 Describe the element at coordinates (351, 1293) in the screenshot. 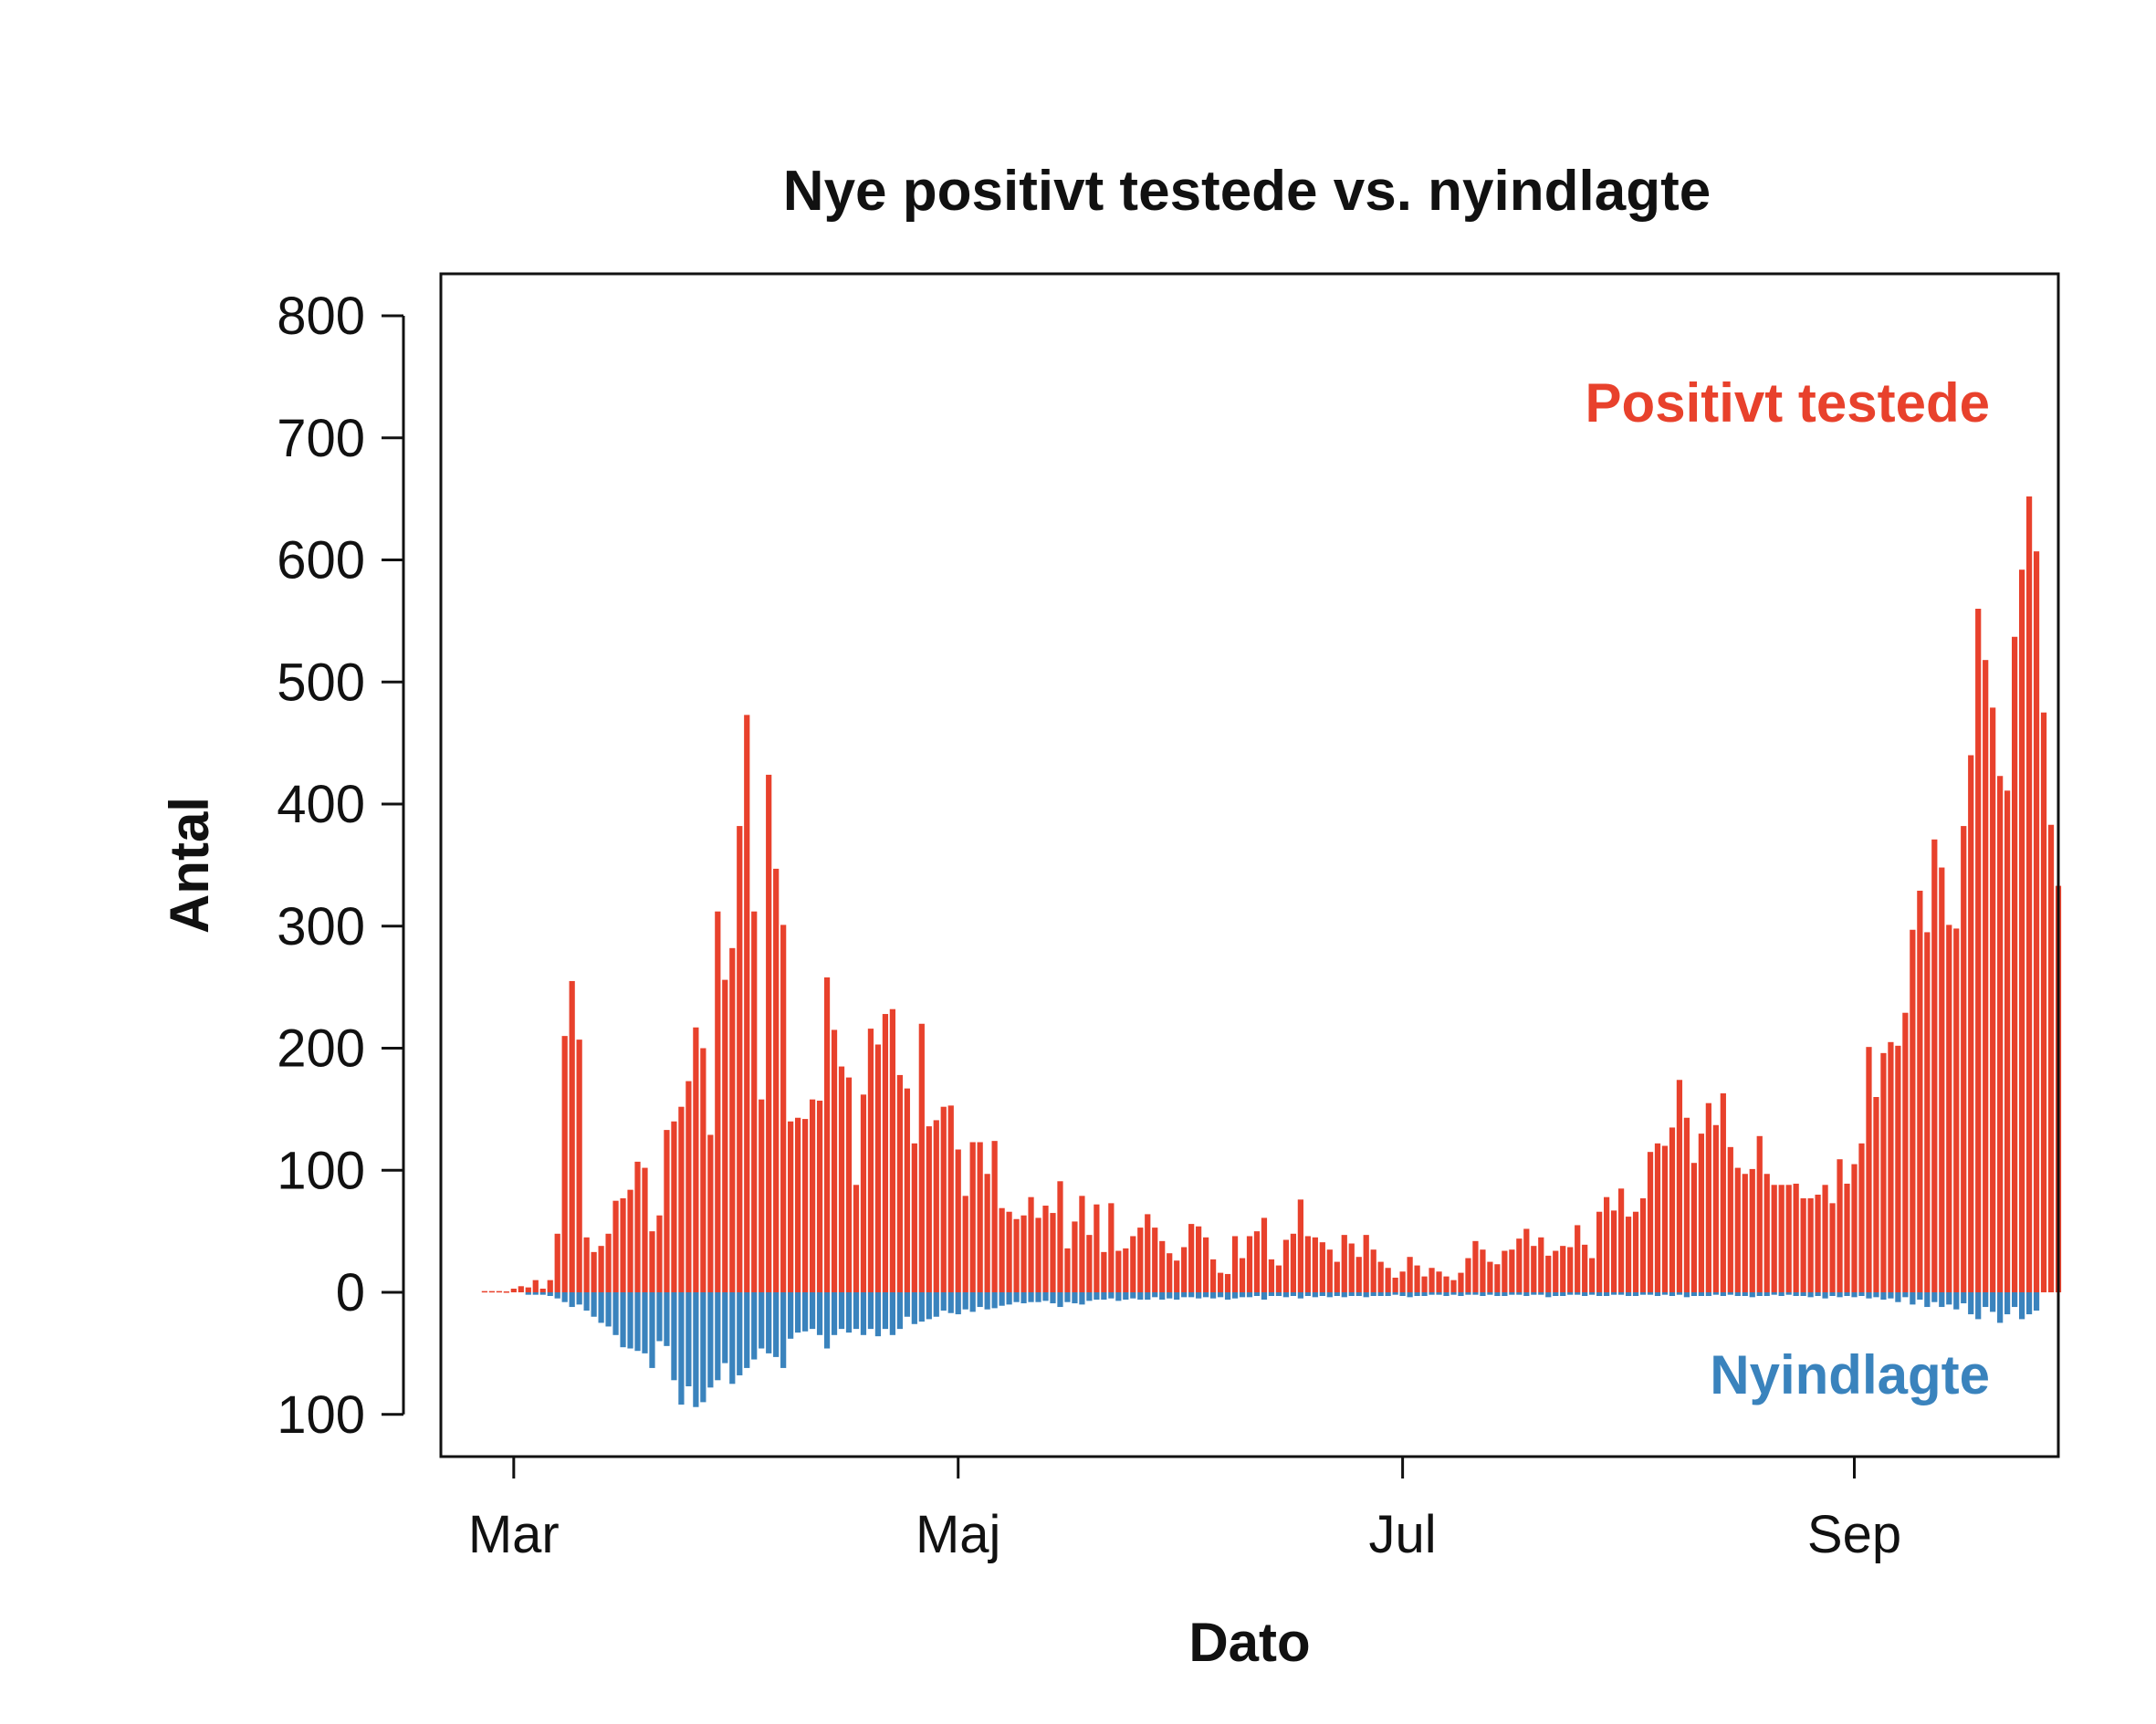

I see `y-tick-label: 0` at that location.